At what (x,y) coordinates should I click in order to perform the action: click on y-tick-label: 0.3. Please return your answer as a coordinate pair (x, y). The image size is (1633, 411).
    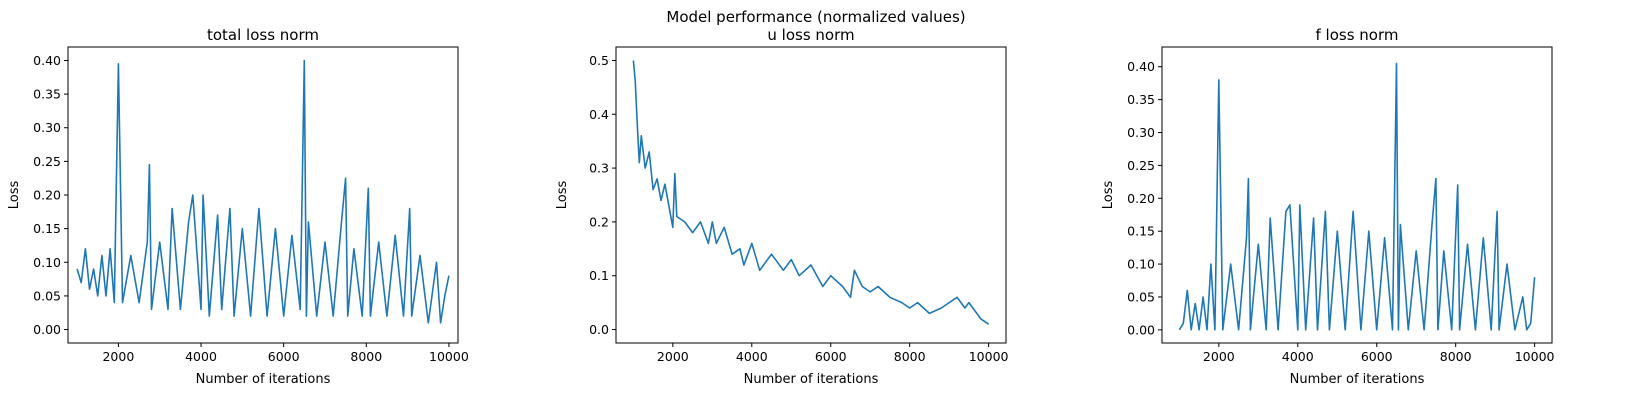
    Looking at the image, I should click on (599, 168).